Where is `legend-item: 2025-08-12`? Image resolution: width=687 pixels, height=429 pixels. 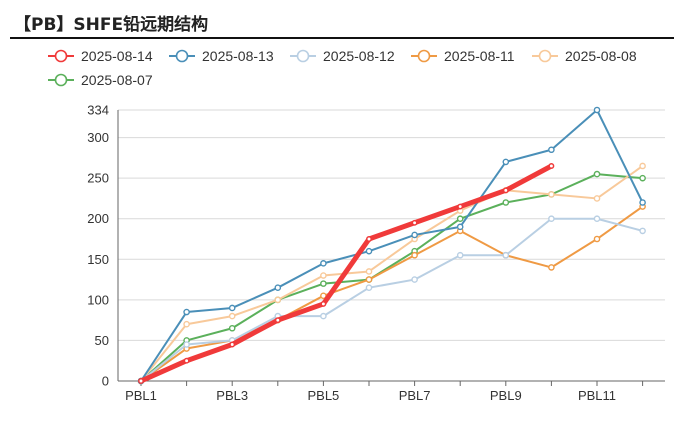
legend-item: 2025-08-12 is located at coordinates (342, 56).